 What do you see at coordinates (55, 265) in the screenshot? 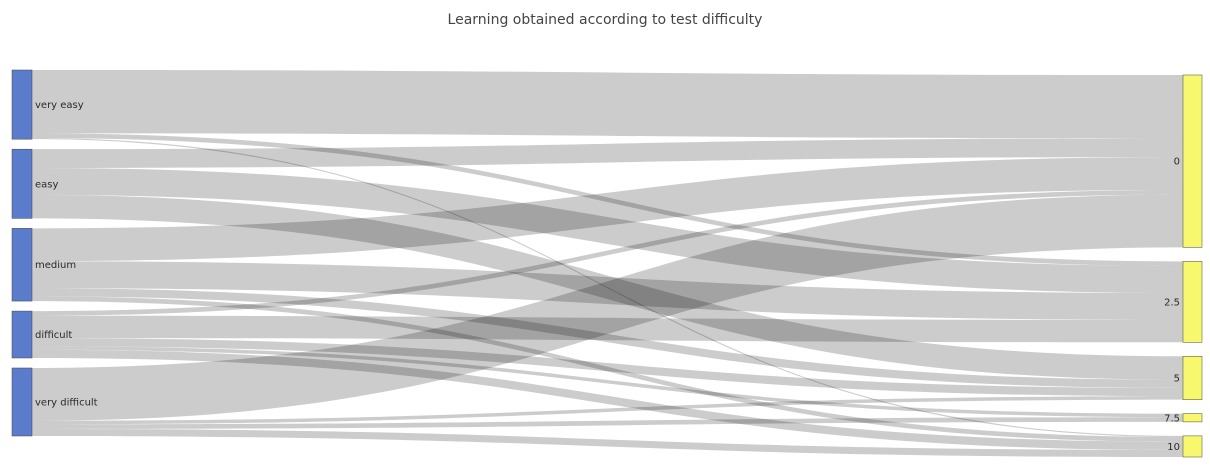
I see `node-label-medium: medium` at bounding box center [55, 265].